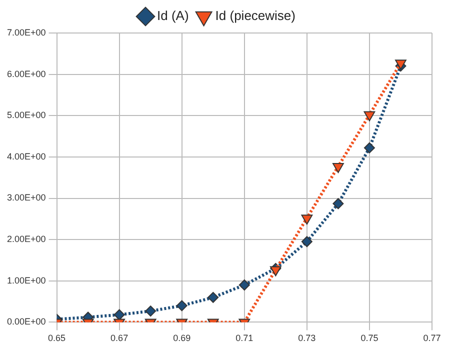 The image size is (450, 349). What do you see at coordinates (26, 73) in the screenshot?
I see `y-tick-label: 6.00E+00` at bounding box center [26, 73].